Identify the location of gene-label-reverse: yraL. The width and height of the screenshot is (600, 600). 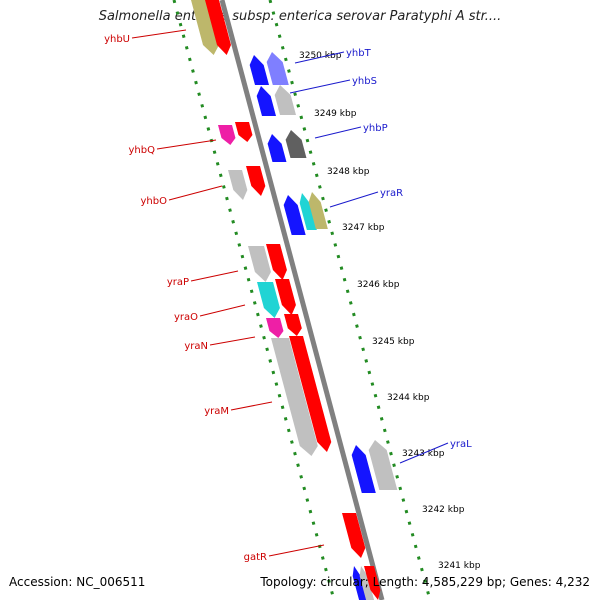
(461, 444).